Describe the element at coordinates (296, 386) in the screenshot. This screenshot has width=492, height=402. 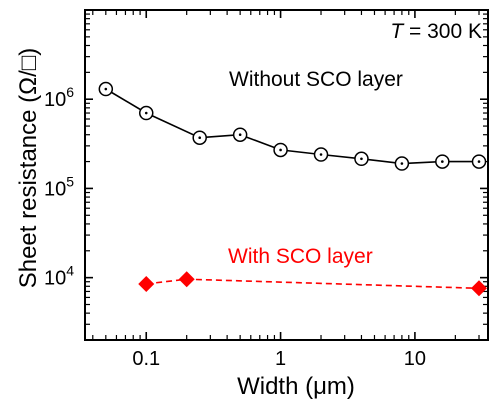
I see `x-axis-title: Width (μm)` at that location.